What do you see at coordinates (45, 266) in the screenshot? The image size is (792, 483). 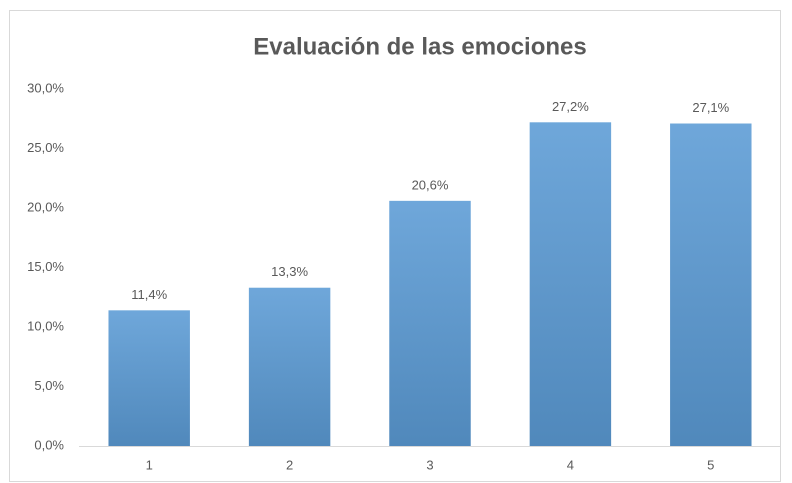 I see `y-tick-label: 15,0%` at bounding box center [45, 266].